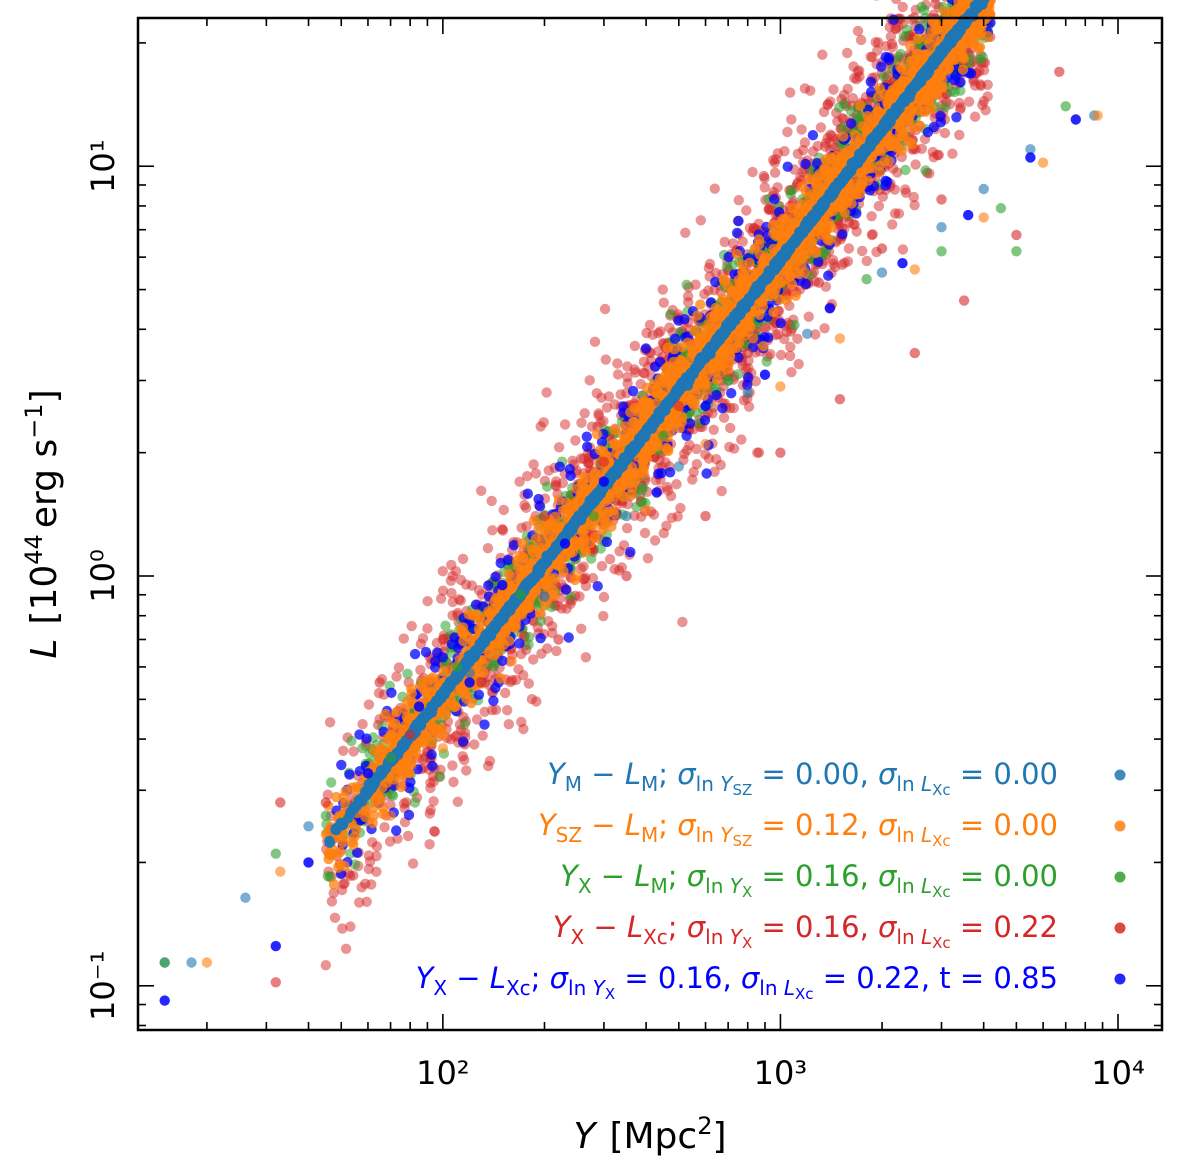 This screenshot has width=1200, height=1165. Describe the element at coordinates (103, 576) in the screenshot. I see `y-tick-label: 10⁰` at that location.